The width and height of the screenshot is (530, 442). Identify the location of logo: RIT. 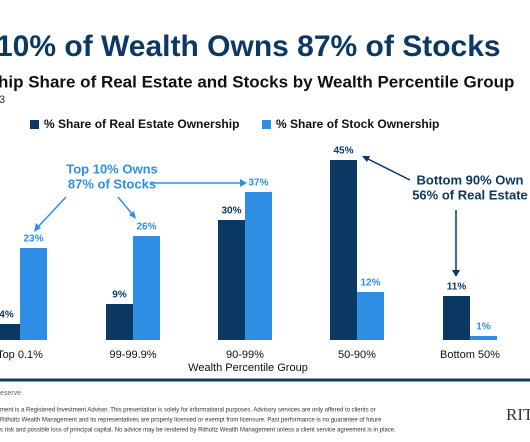
(518, 414).